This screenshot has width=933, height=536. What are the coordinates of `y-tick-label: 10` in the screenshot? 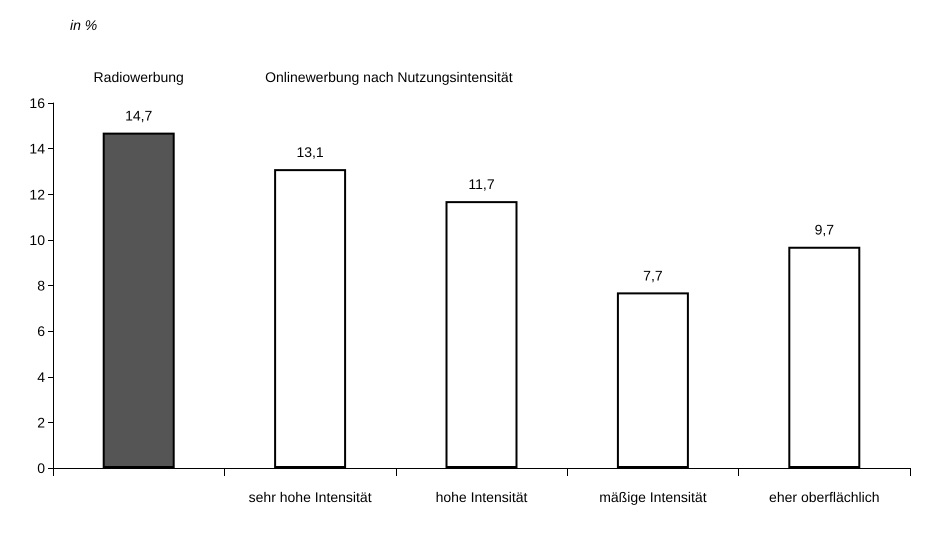 It's located at (37, 240).